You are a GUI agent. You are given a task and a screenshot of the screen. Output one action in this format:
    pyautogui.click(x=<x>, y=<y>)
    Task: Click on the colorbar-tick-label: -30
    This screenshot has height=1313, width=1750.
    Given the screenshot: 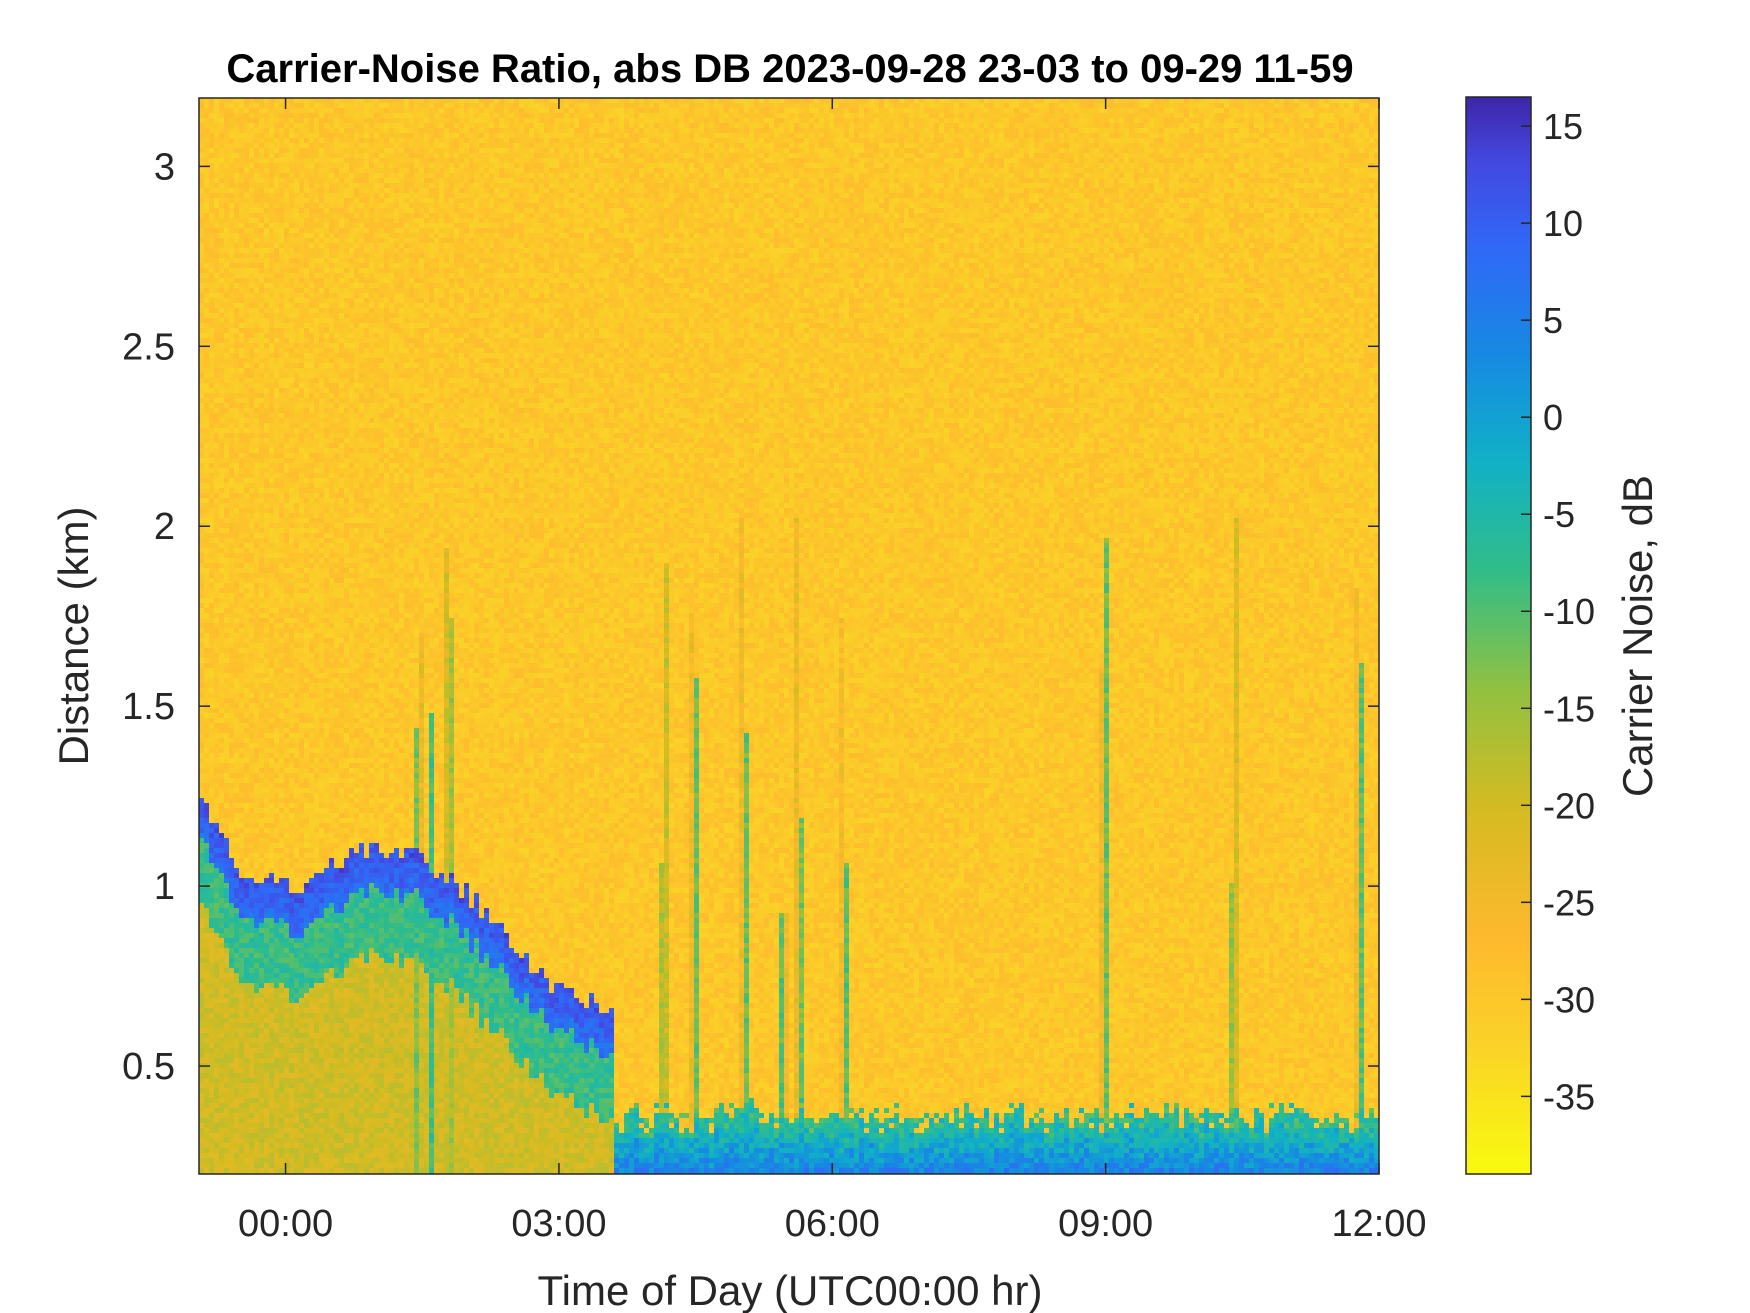 What is the action you would take?
    pyautogui.click(x=1569, y=999)
    